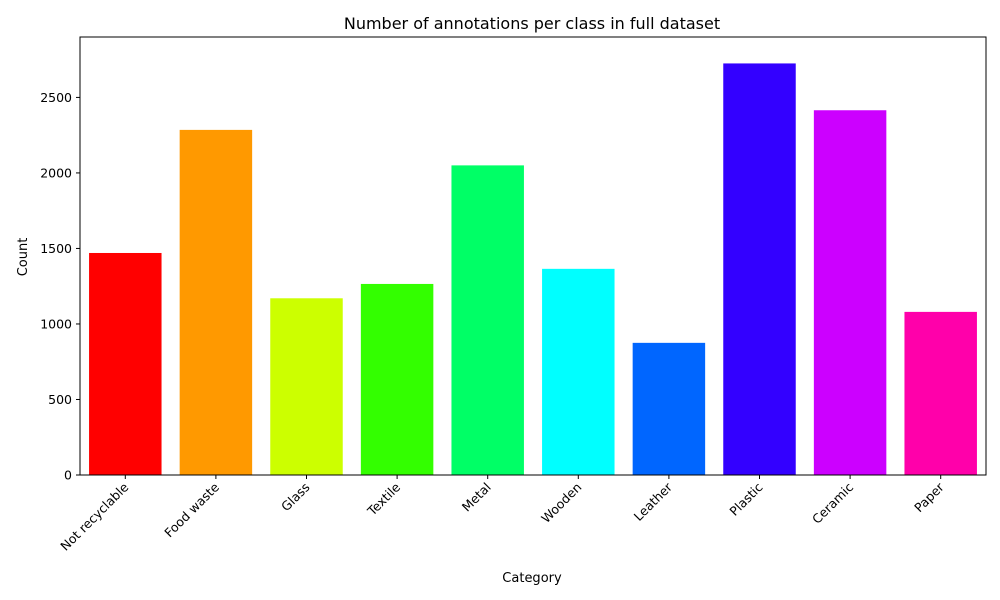 The width and height of the screenshot is (1000, 600). I want to click on x-axis-label: Category, so click(532, 578).